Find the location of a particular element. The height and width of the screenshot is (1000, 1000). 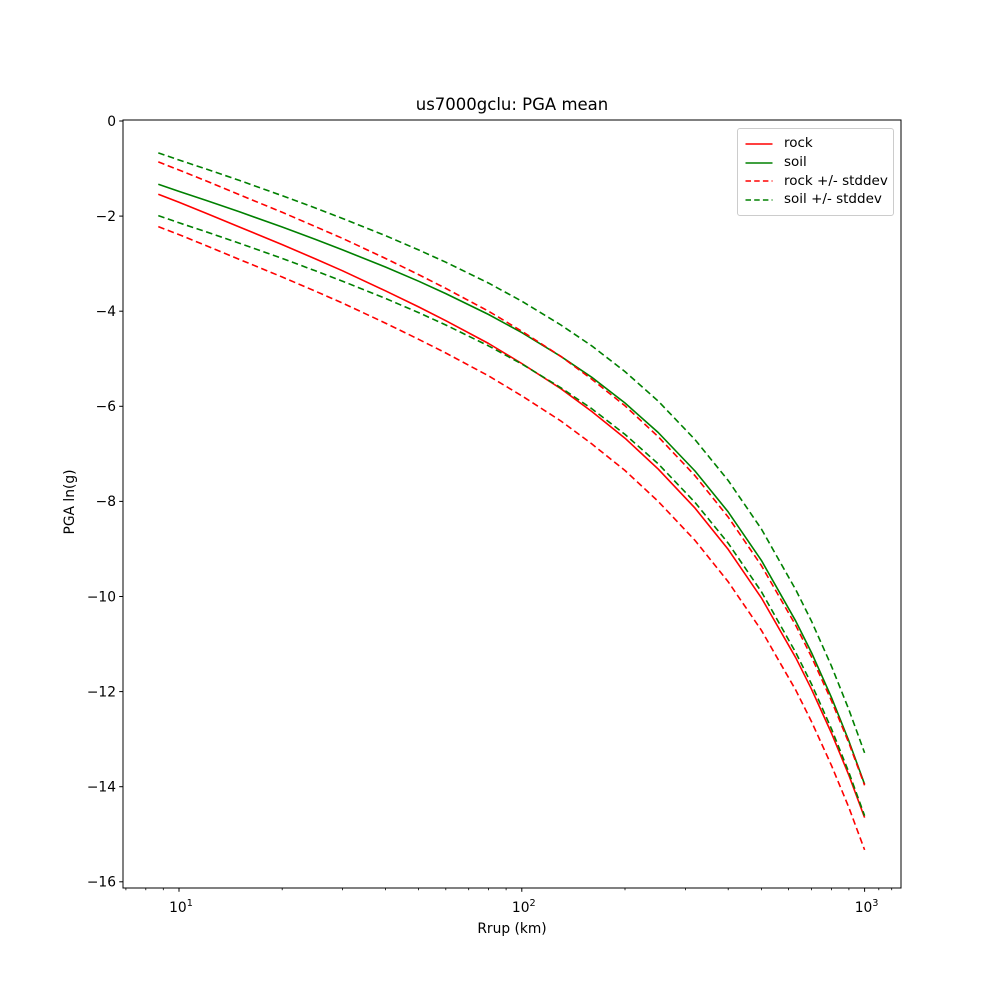

legend-line-rock-stddev is located at coordinates (759, 181).